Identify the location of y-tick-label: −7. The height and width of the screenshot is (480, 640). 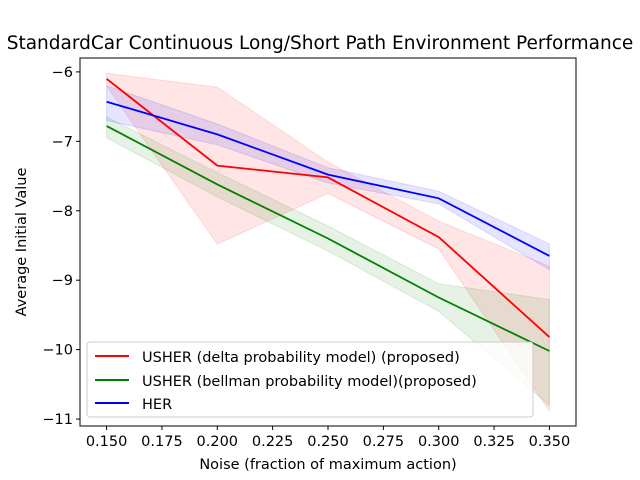
(62, 142).